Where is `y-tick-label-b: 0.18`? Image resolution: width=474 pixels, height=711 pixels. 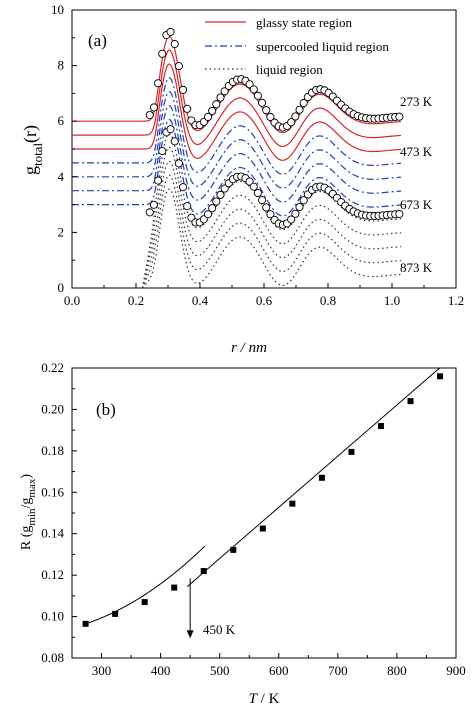 y-tick-label-b: 0.18 is located at coordinates (52, 450).